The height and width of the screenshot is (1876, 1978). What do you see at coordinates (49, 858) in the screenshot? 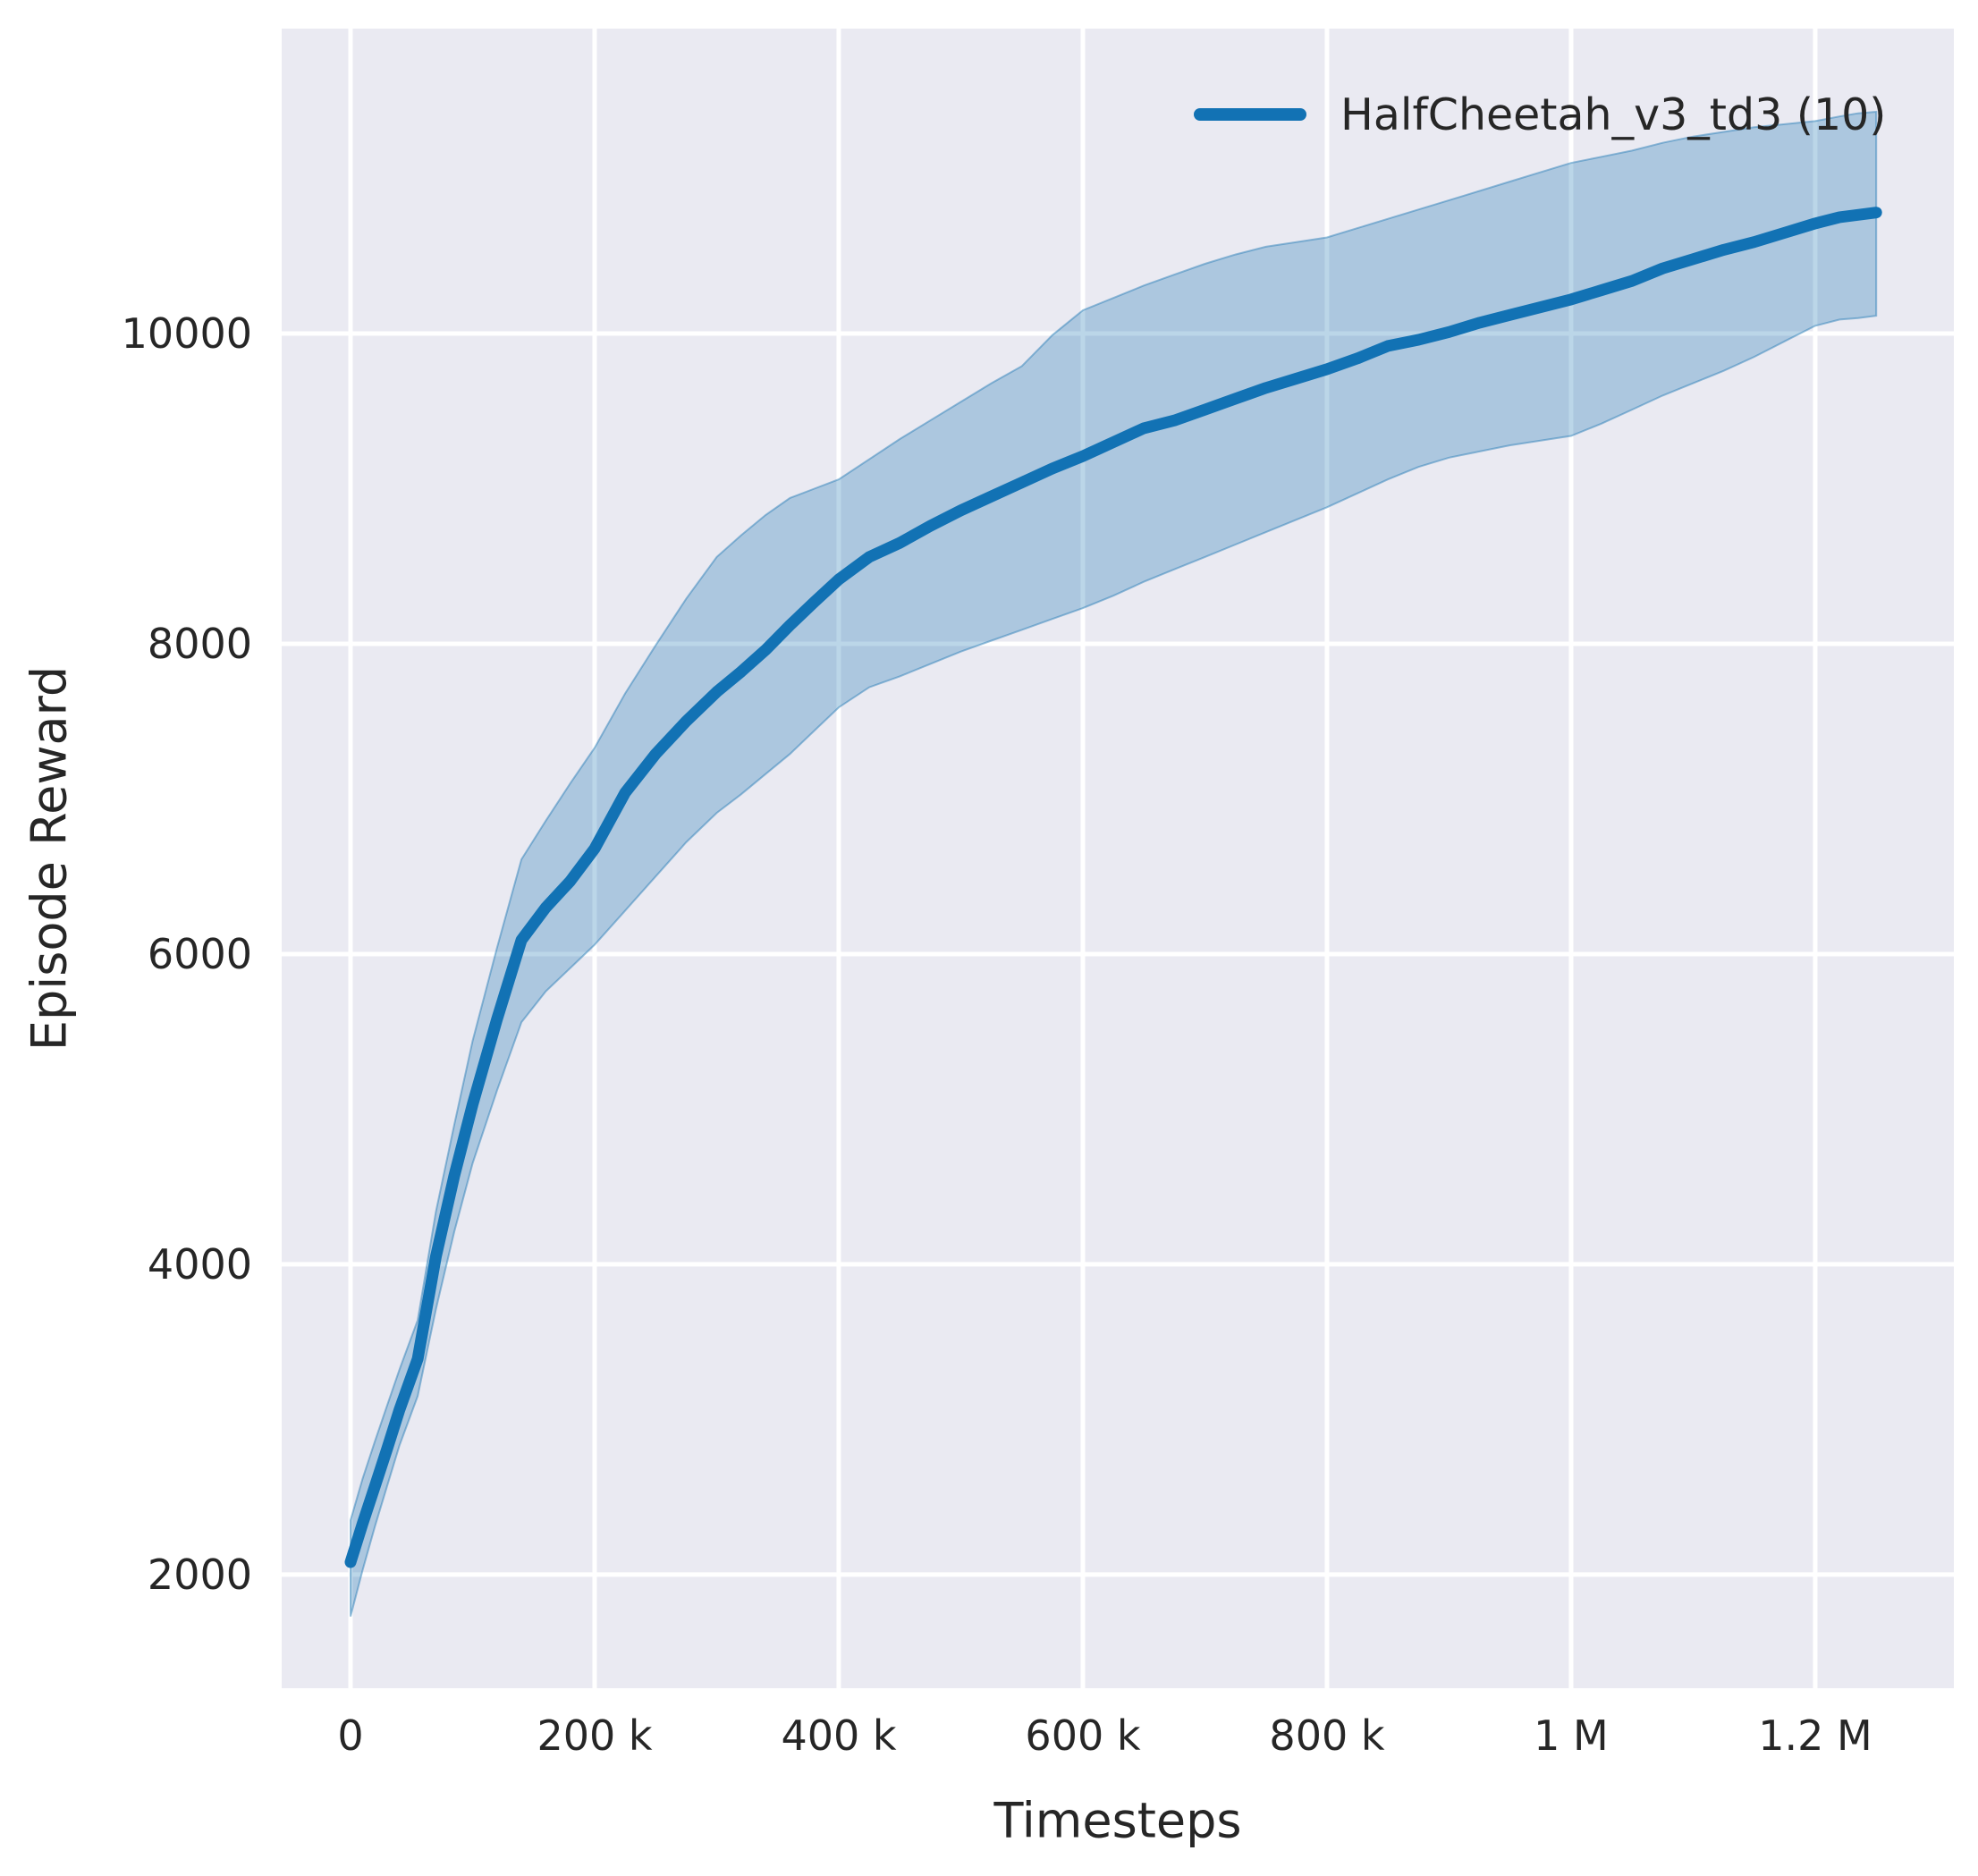
I see `y-axis-label: Episode Reward` at bounding box center [49, 858].